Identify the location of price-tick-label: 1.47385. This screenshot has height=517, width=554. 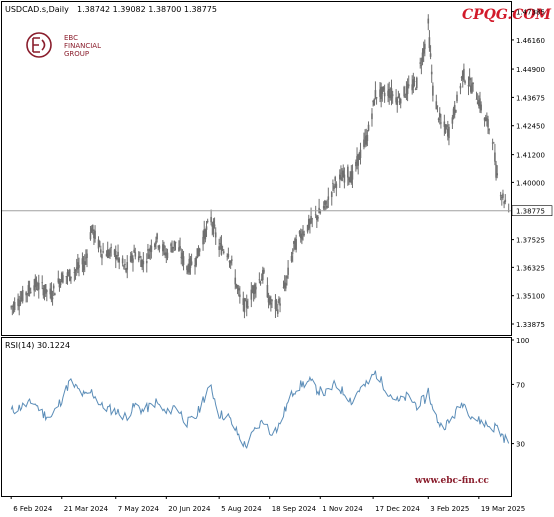
(530, 13).